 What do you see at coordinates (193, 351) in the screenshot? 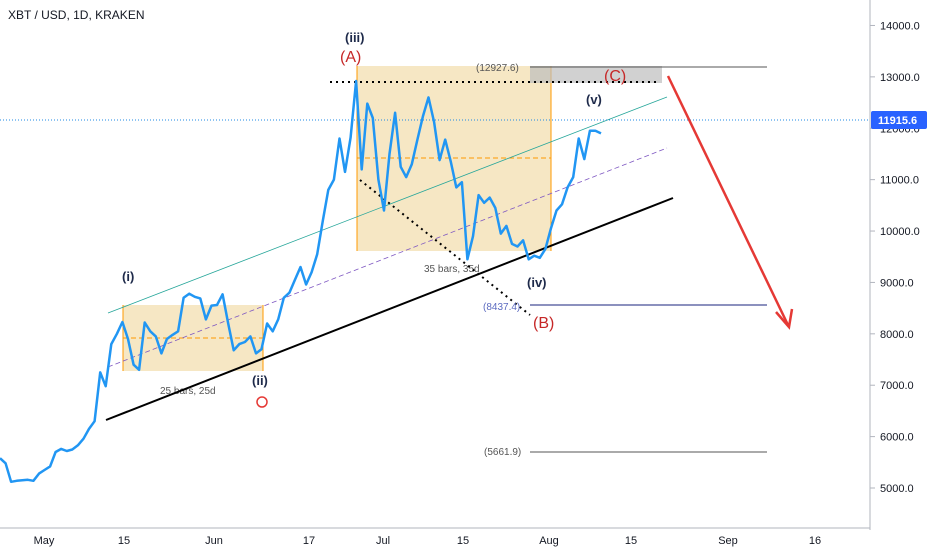
I see `range-box-1: 25 bars, 25d` at bounding box center [193, 351].